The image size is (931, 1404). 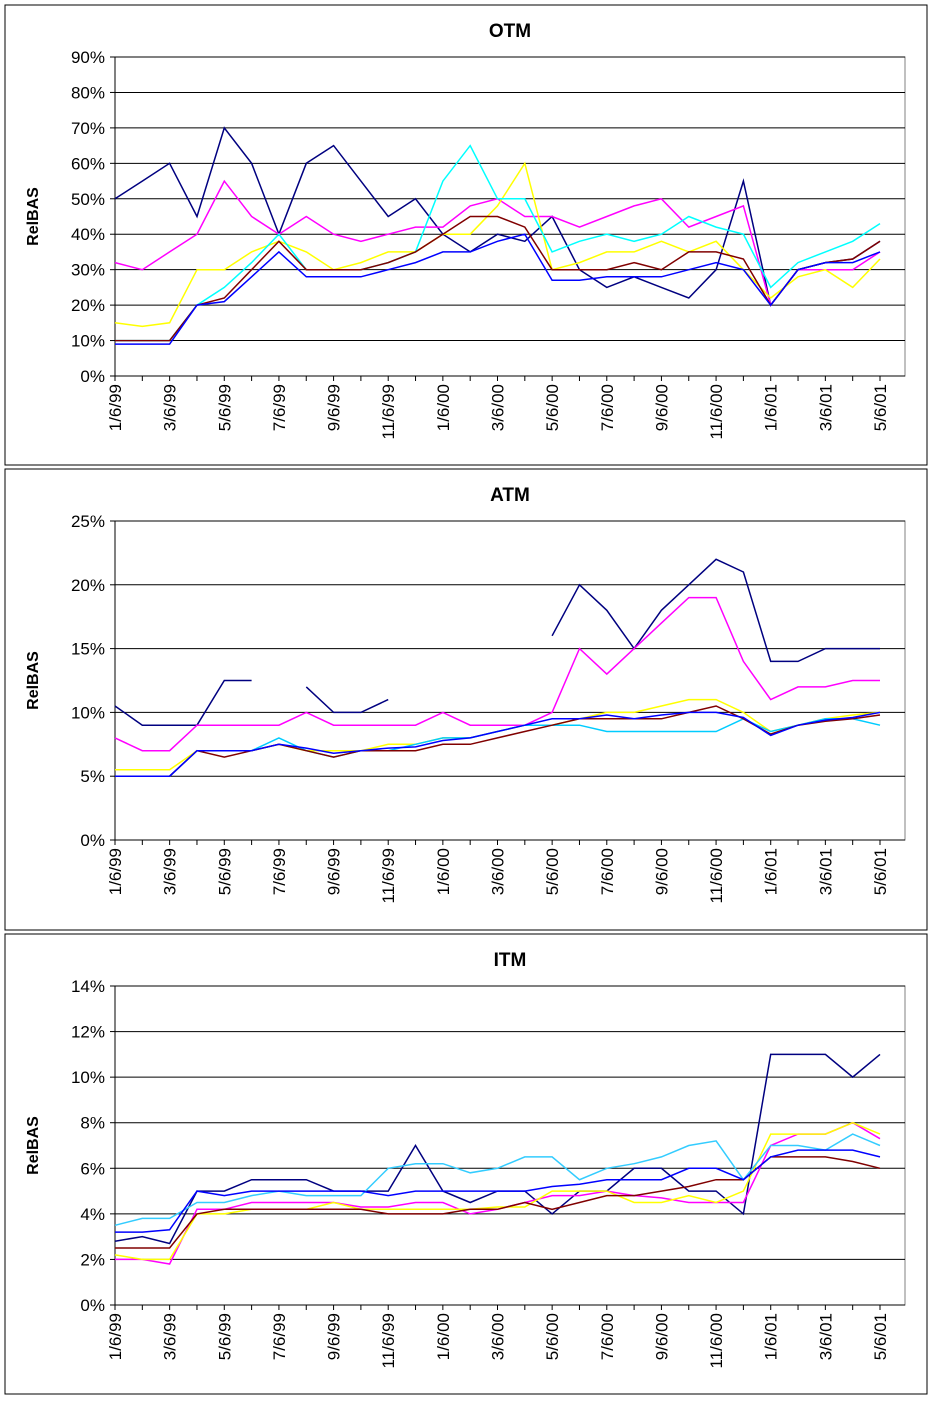 I want to click on y-tick-label: 15%, so click(x=88, y=649).